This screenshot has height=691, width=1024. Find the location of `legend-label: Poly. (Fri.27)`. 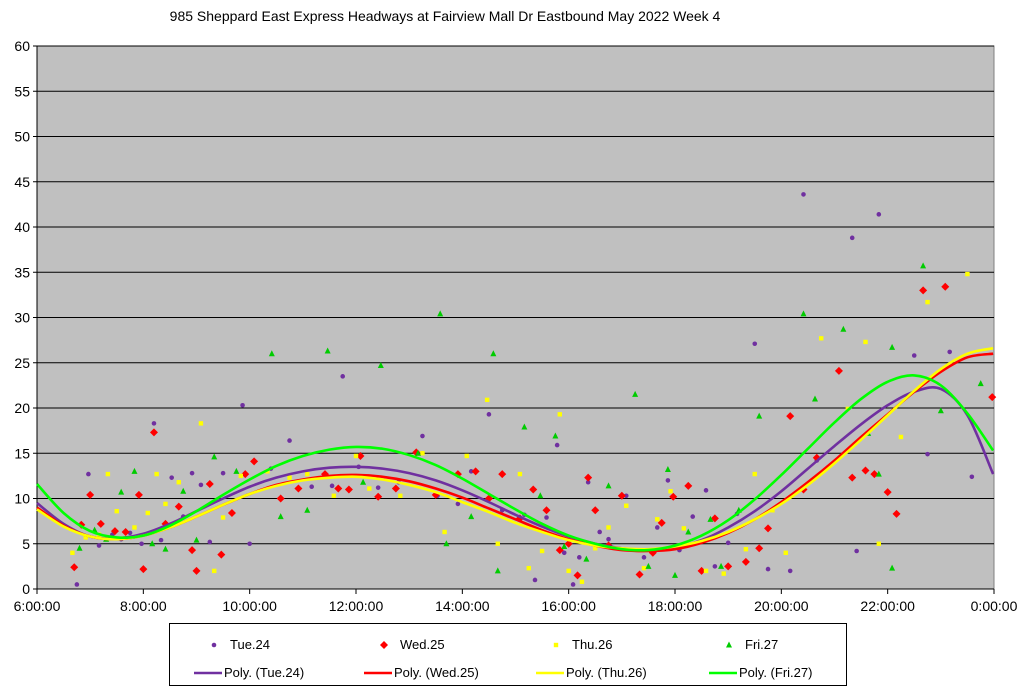

legend-label: Poly. (Fri.27) is located at coordinates (776, 672).